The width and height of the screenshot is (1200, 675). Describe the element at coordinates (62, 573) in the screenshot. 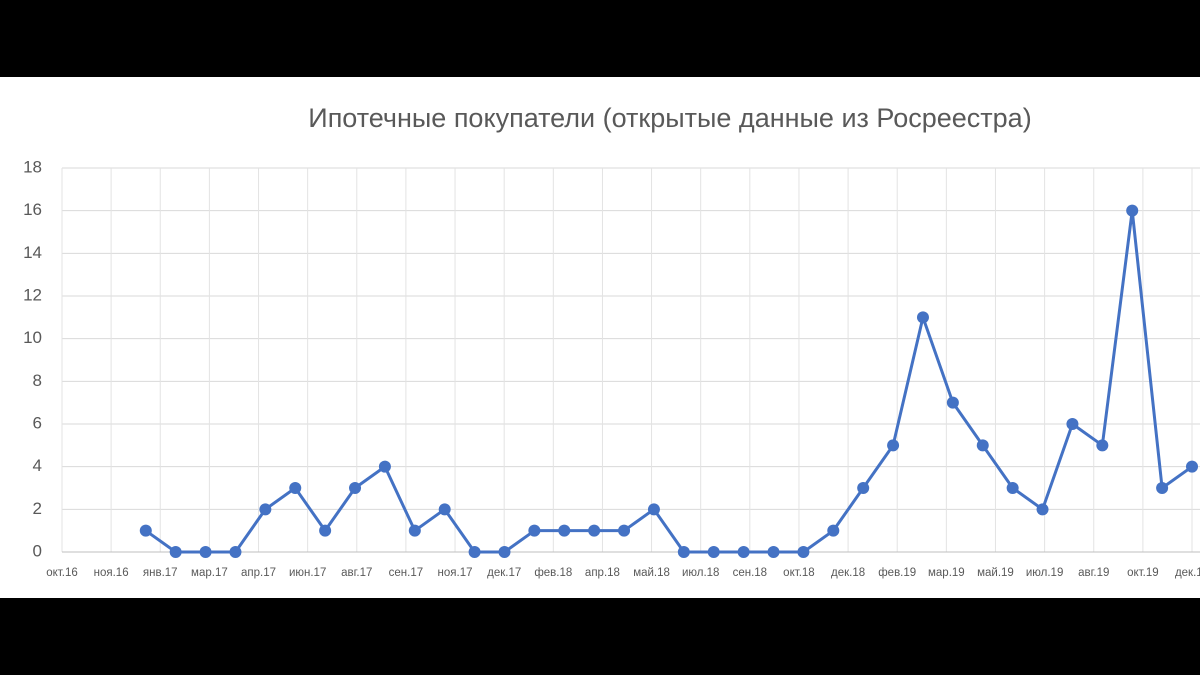

I see `x-tick-label: окт.16` at that location.